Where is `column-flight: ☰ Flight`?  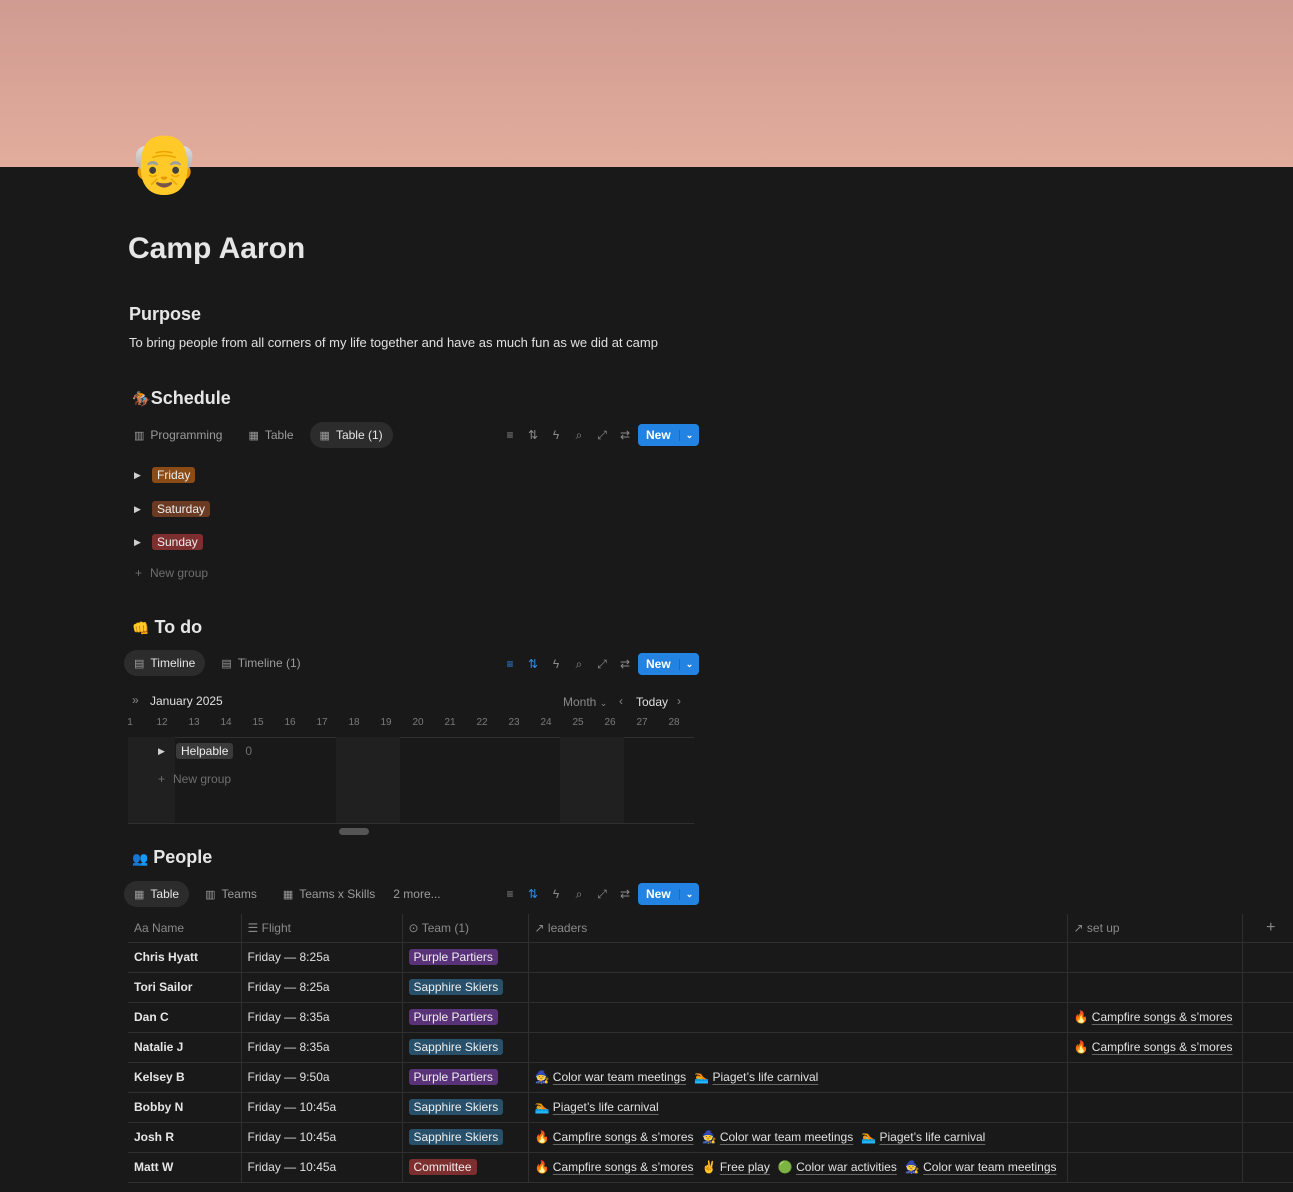 column-flight: ☰ Flight is located at coordinates (321, 928).